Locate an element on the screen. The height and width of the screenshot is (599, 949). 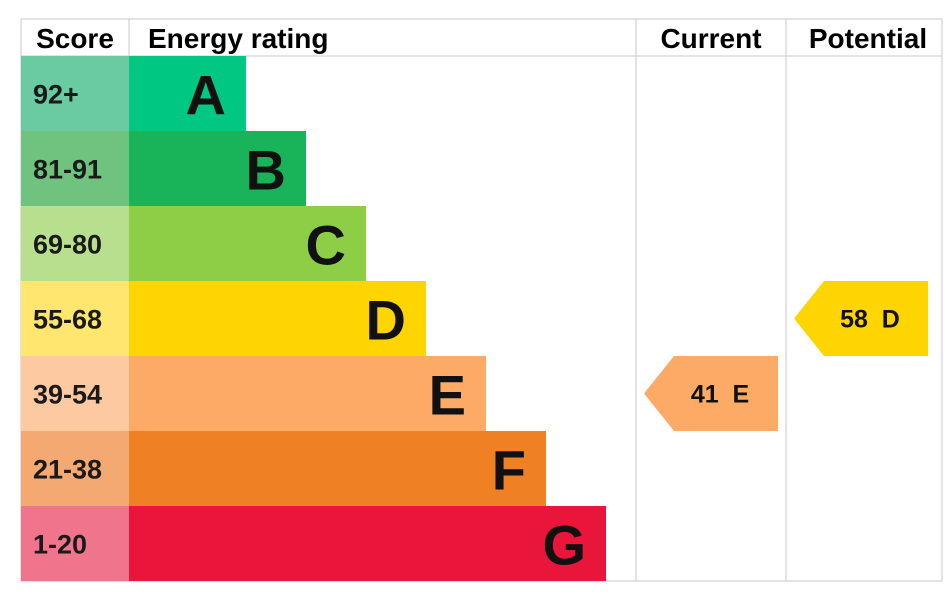
band-letter-a: A is located at coordinates (206, 95).